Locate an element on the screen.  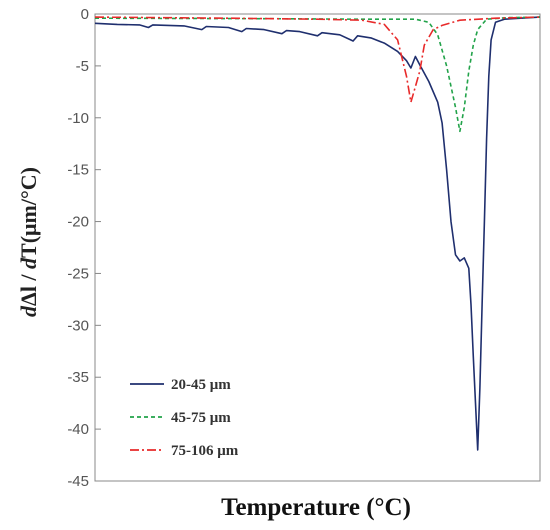
y-tick-label: -35 is located at coordinates (78, 377).